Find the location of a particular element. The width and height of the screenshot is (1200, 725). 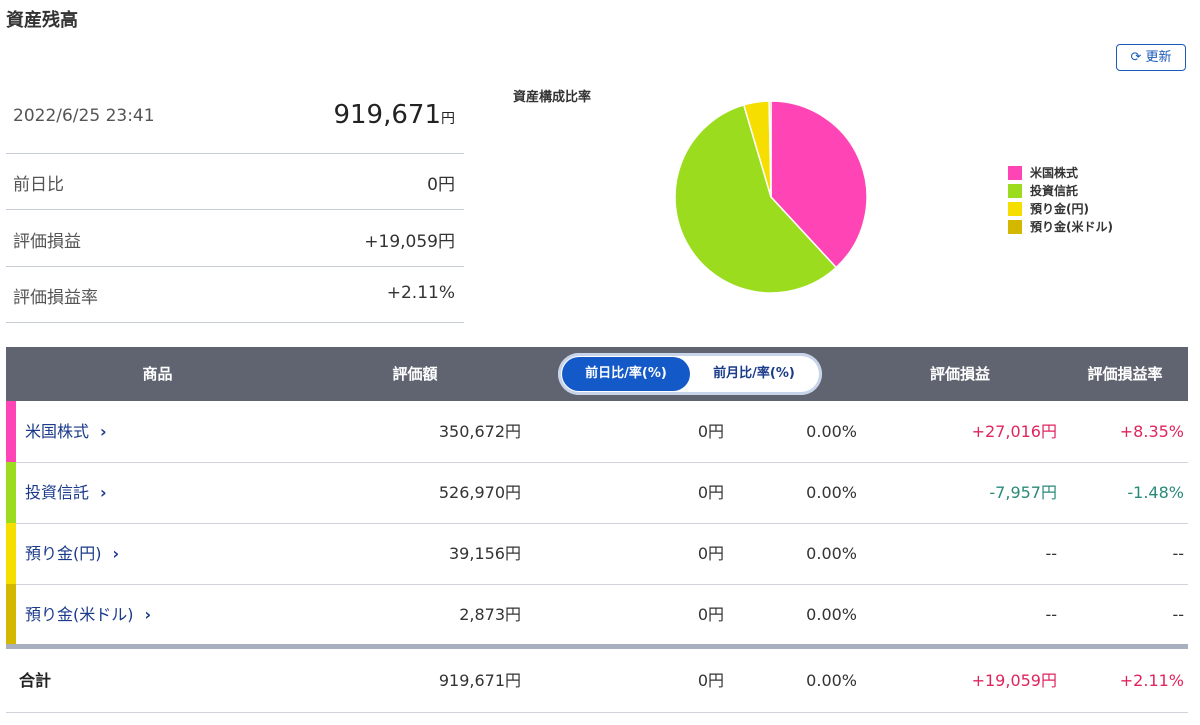

legend-label: 投資信託 is located at coordinates (1054, 190).